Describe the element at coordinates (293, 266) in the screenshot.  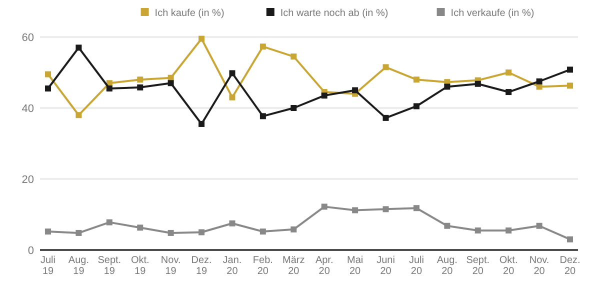
I see `x-tick-label: März 20` at that location.